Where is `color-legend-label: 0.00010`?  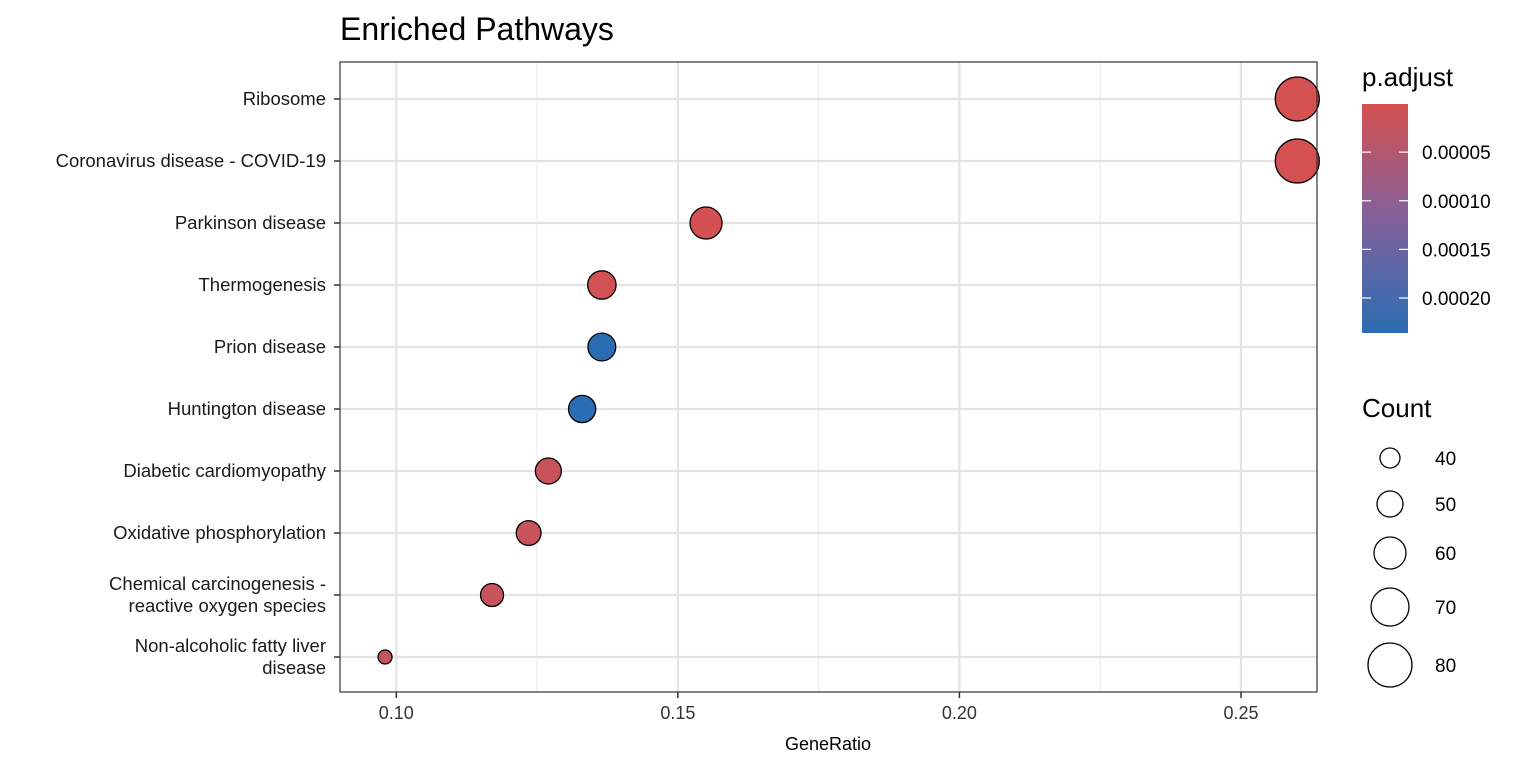 color-legend-label: 0.00010 is located at coordinates (1456, 202).